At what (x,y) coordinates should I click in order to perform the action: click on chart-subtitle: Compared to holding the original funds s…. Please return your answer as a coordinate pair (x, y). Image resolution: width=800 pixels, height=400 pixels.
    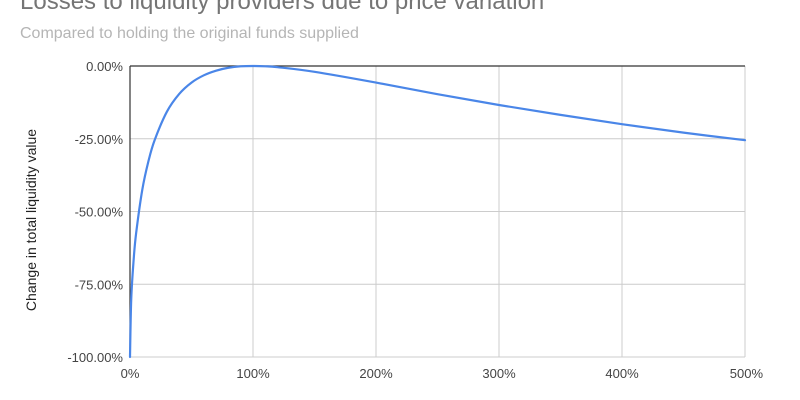
    Looking at the image, I should click on (189, 33).